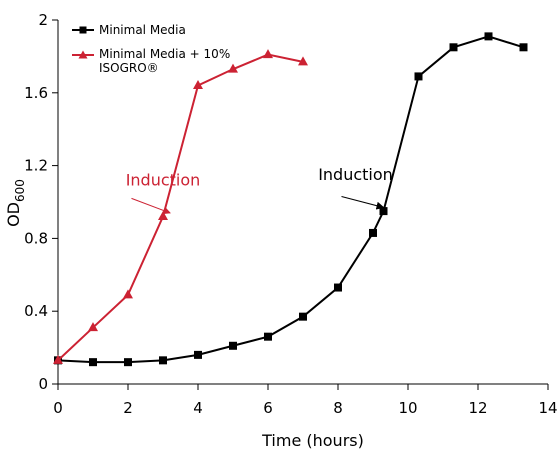 This screenshot has height=450, width=560. What do you see at coordinates (305, 400) in the screenshot?
I see `x-ticks: 0 2 4 6 8 10 12 14` at bounding box center [305, 400].